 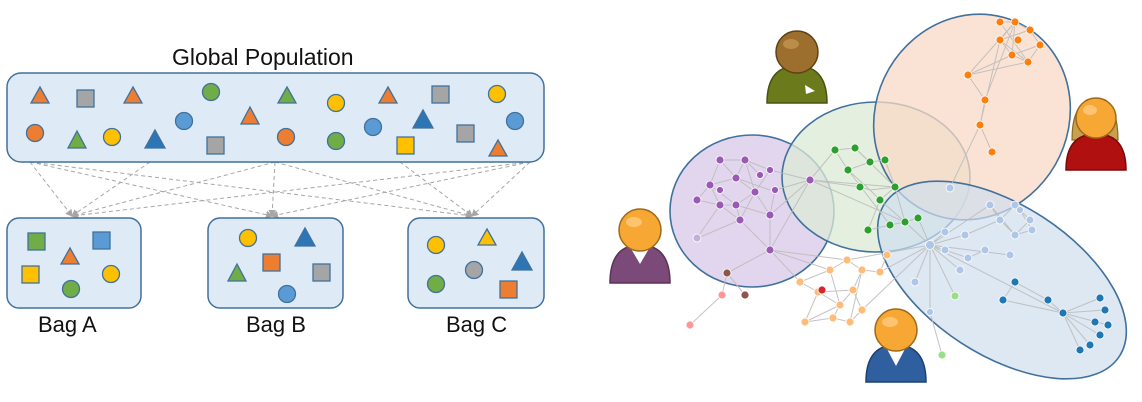 What do you see at coordinates (67, 324) in the screenshot?
I see `bag-a-label: Bag A` at bounding box center [67, 324].